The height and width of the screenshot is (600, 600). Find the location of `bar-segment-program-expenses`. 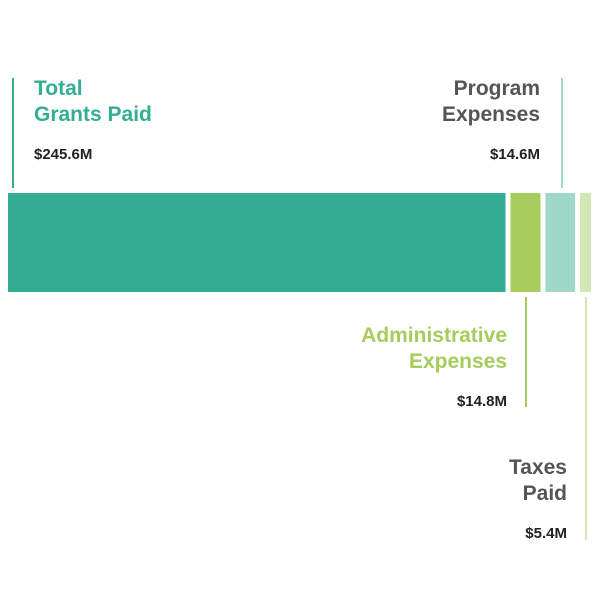

bar-segment-program-expenses is located at coordinates (560, 242).